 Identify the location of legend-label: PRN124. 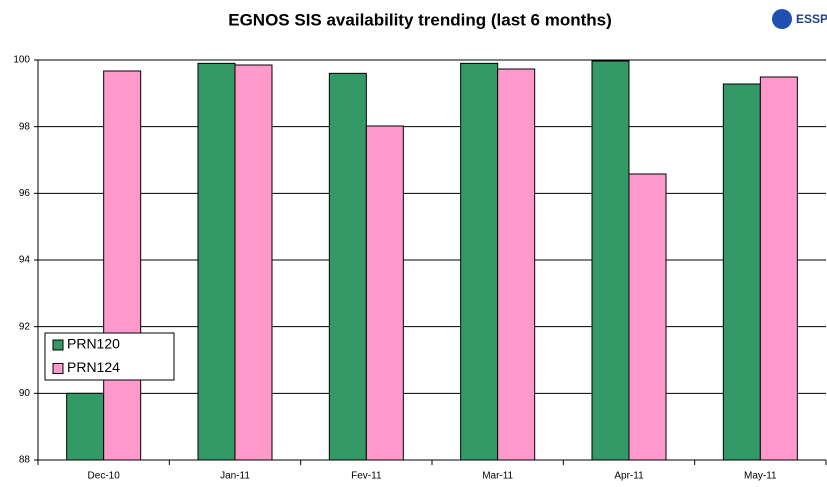
(93, 367).